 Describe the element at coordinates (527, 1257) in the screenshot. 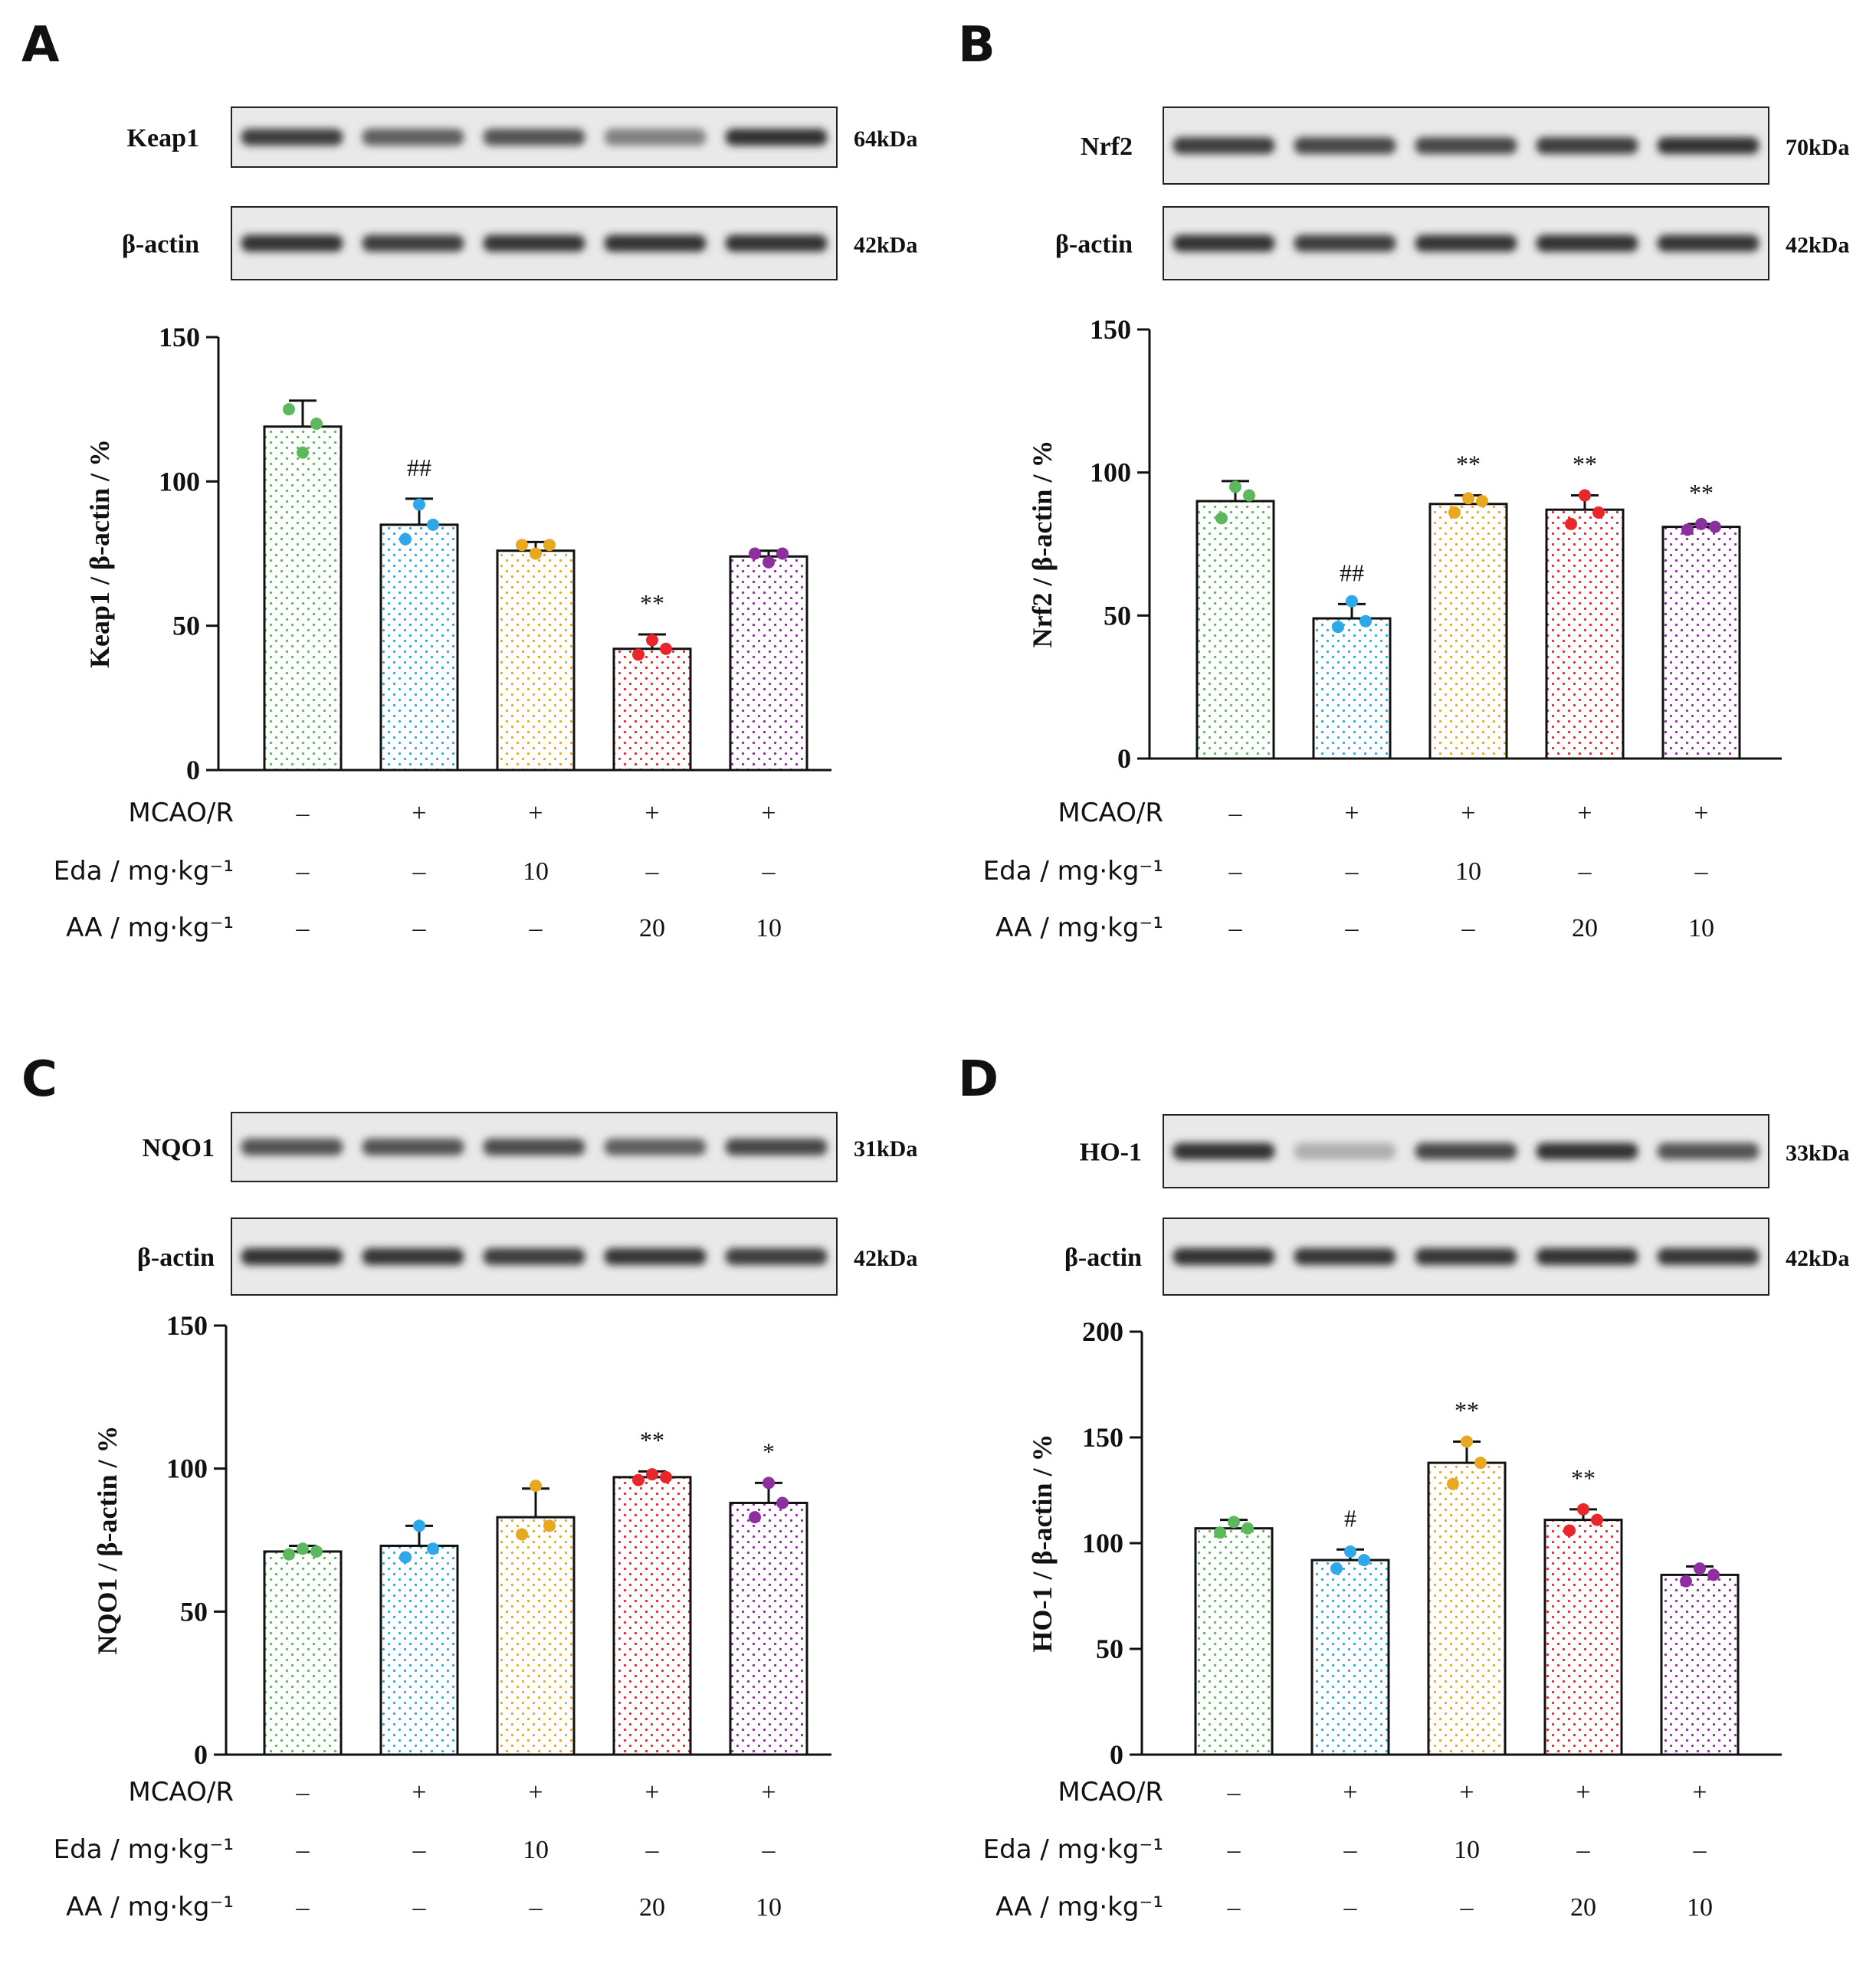

I see `blot-strip: β-actin 42kDa` at that location.